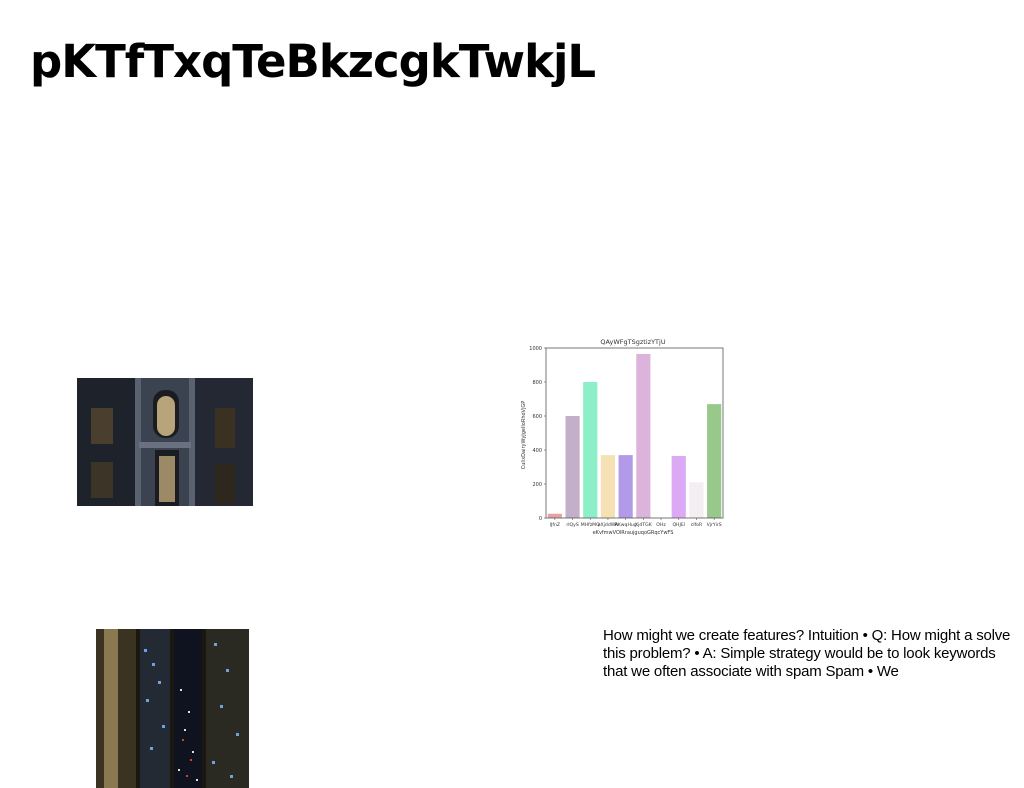  What do you see at coordinates (590, 450) in the screenshot?
I see `bar-MHfzMQ` at bounding box center [590, 450].